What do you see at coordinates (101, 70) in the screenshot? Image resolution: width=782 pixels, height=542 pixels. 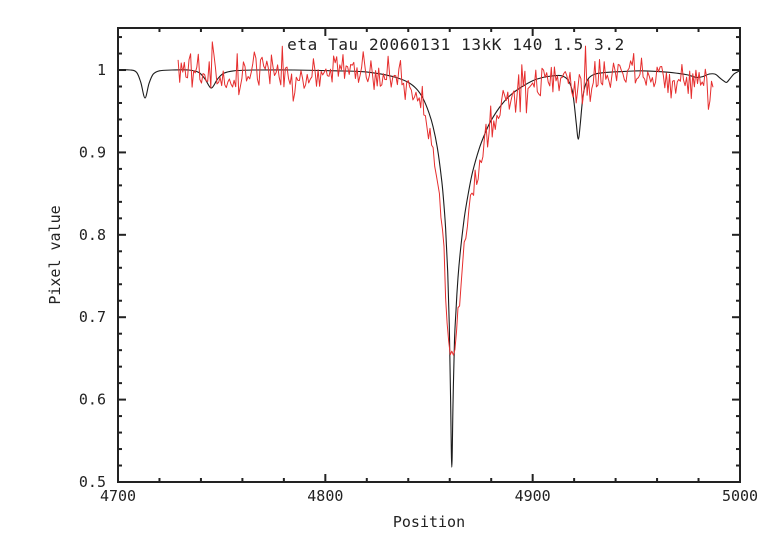 I see `y-tick-label: 1` at bounding box center [101, 70].